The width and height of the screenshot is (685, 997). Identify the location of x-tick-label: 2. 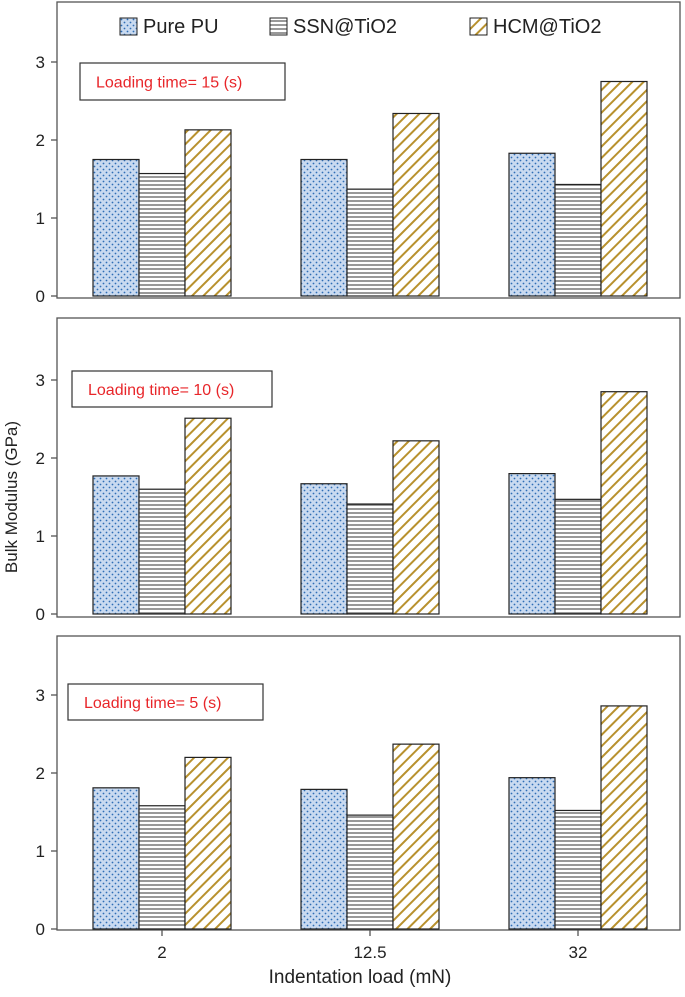
(161, 952).